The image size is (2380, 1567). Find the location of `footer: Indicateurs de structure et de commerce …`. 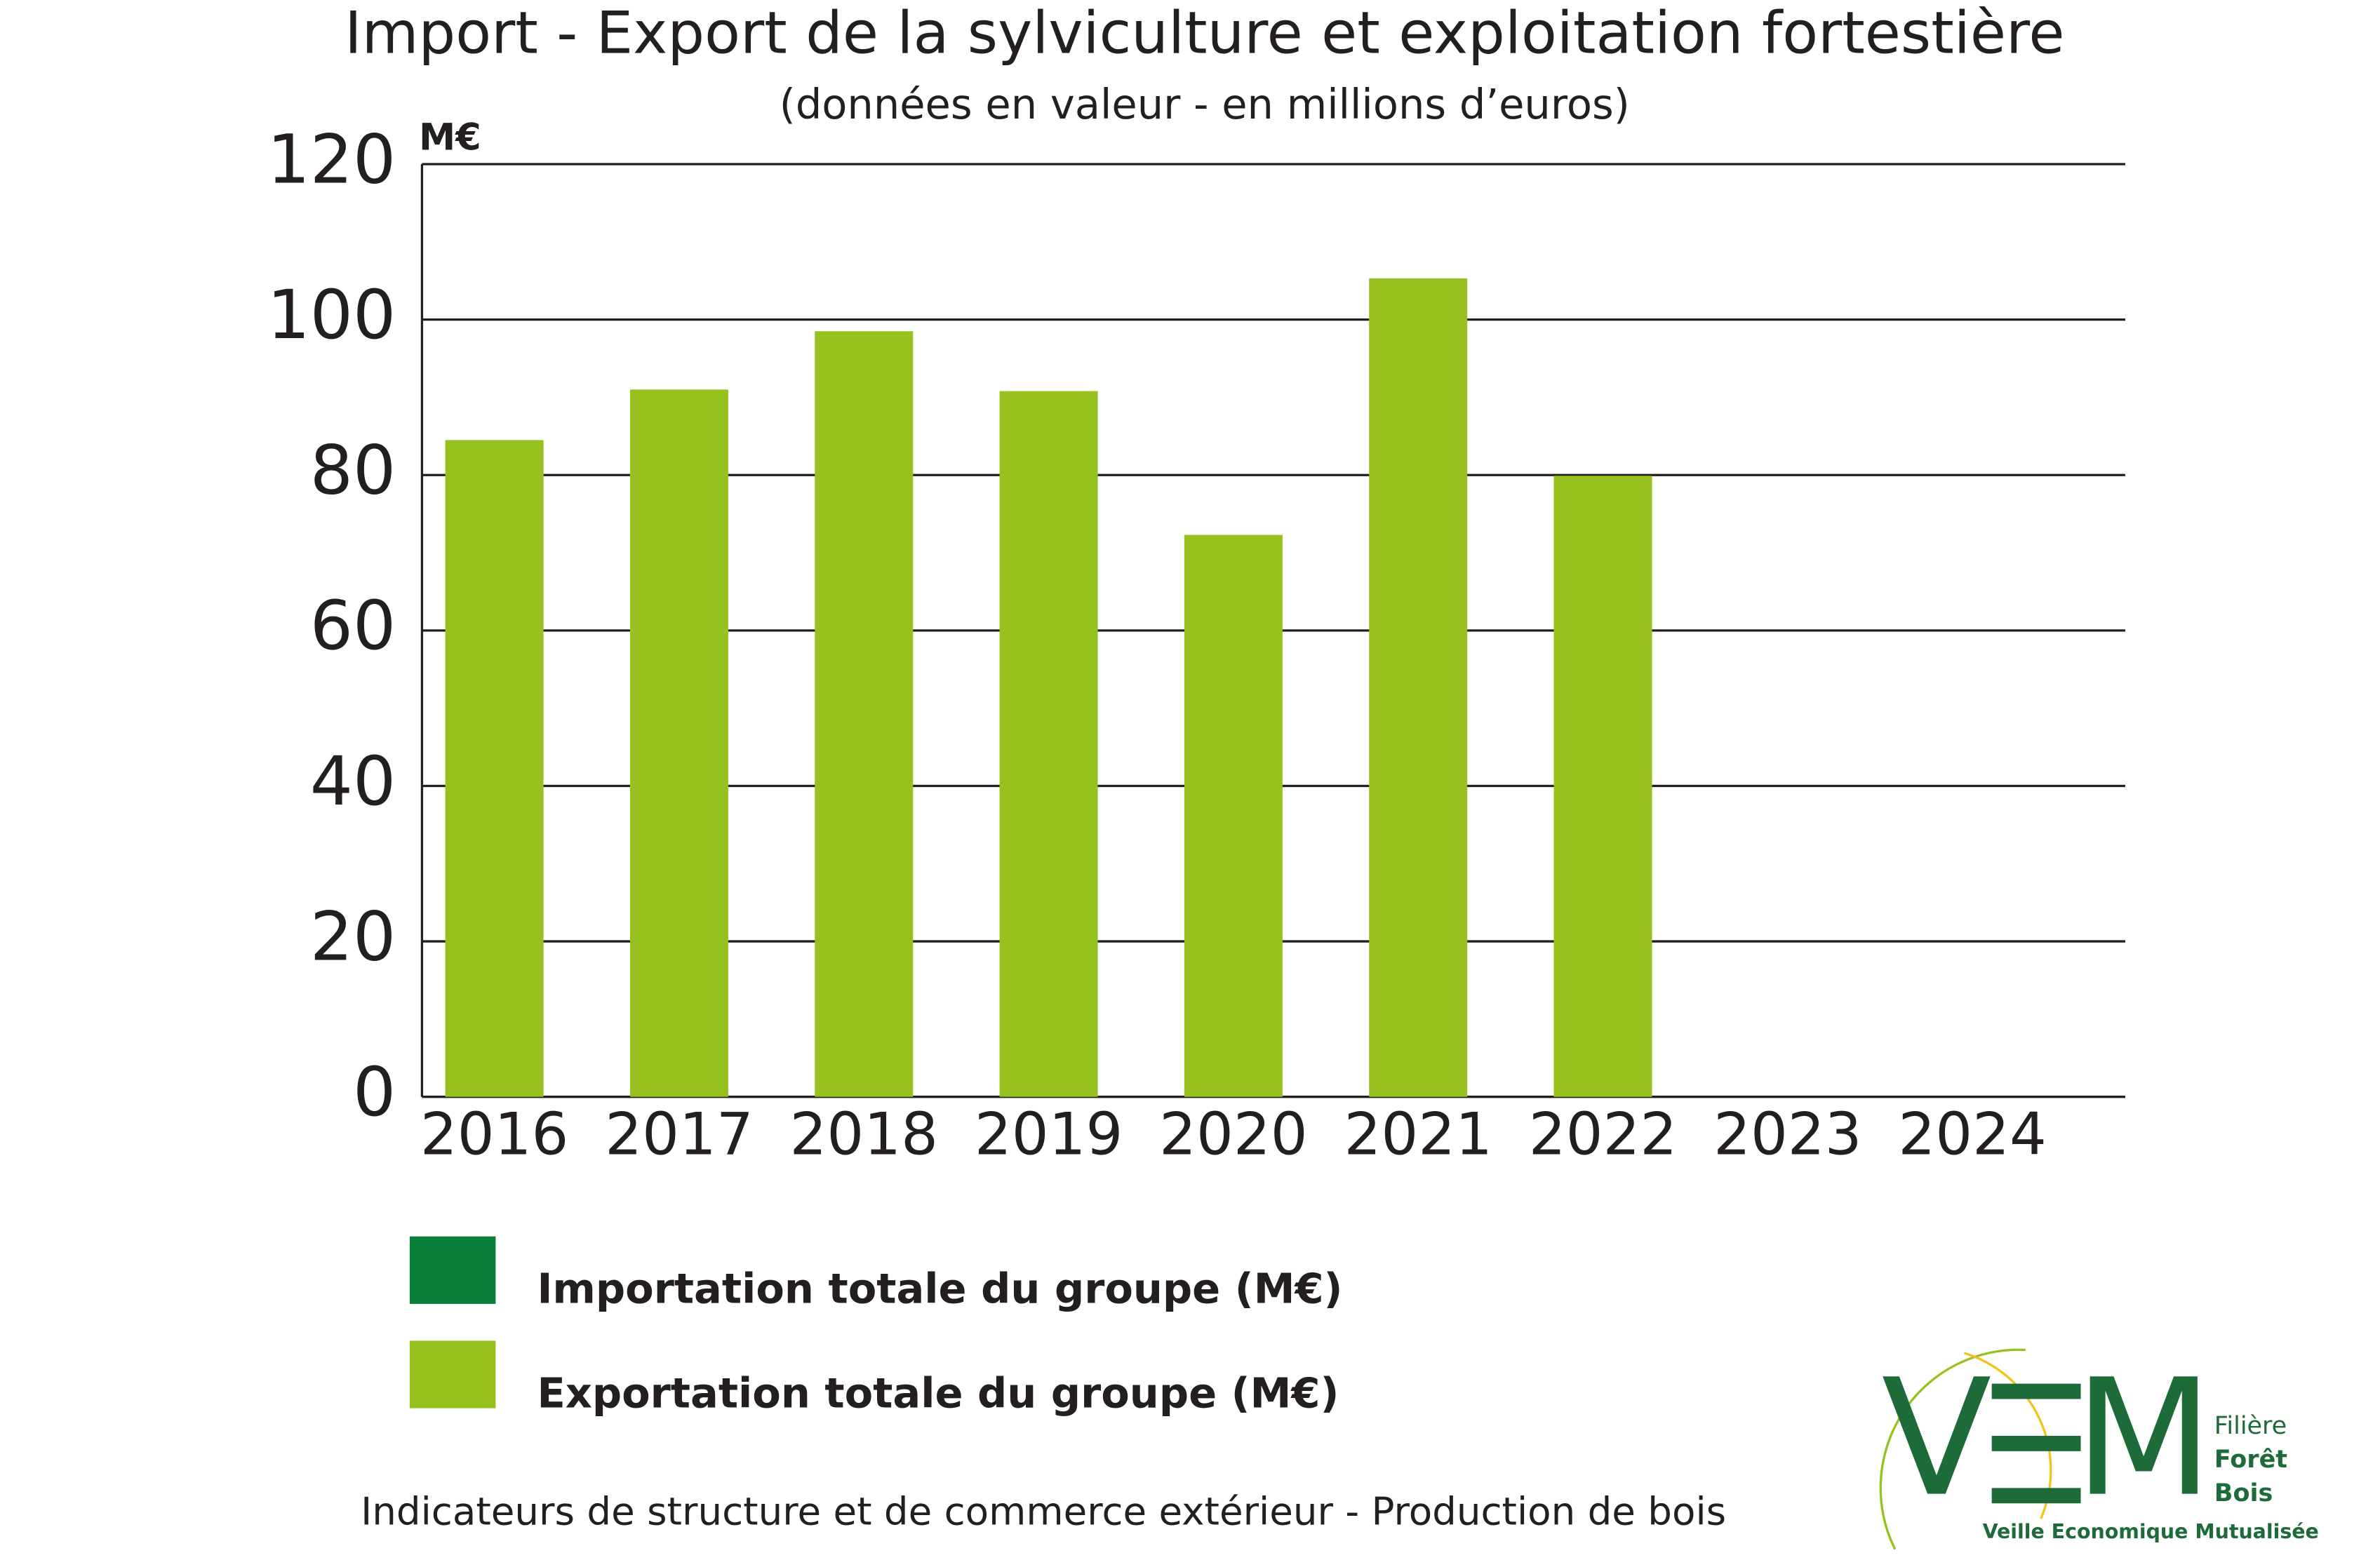

footer: Indicateurs de structure et de commerce … is located at coordinates (1043, 1511).